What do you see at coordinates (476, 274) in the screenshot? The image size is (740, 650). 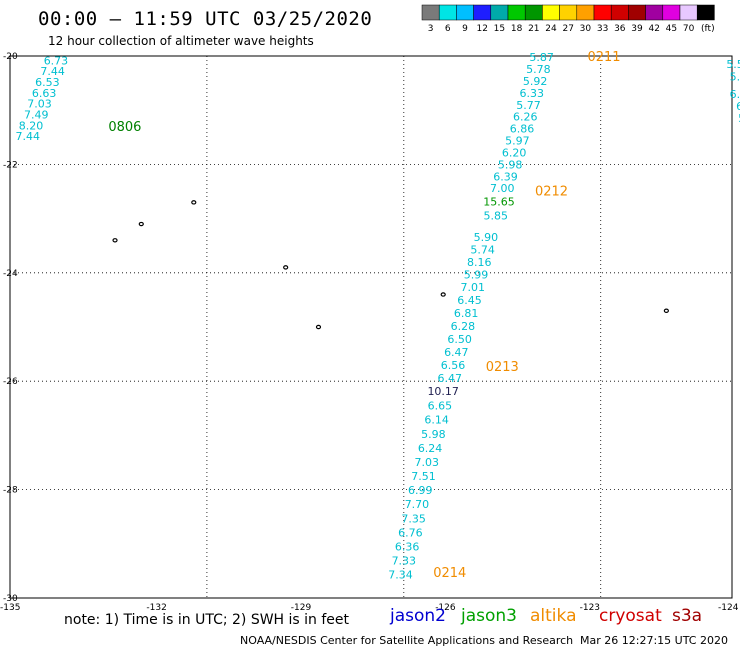 I see `swh-value-label: 5.99` at bounding box center [476, 274].